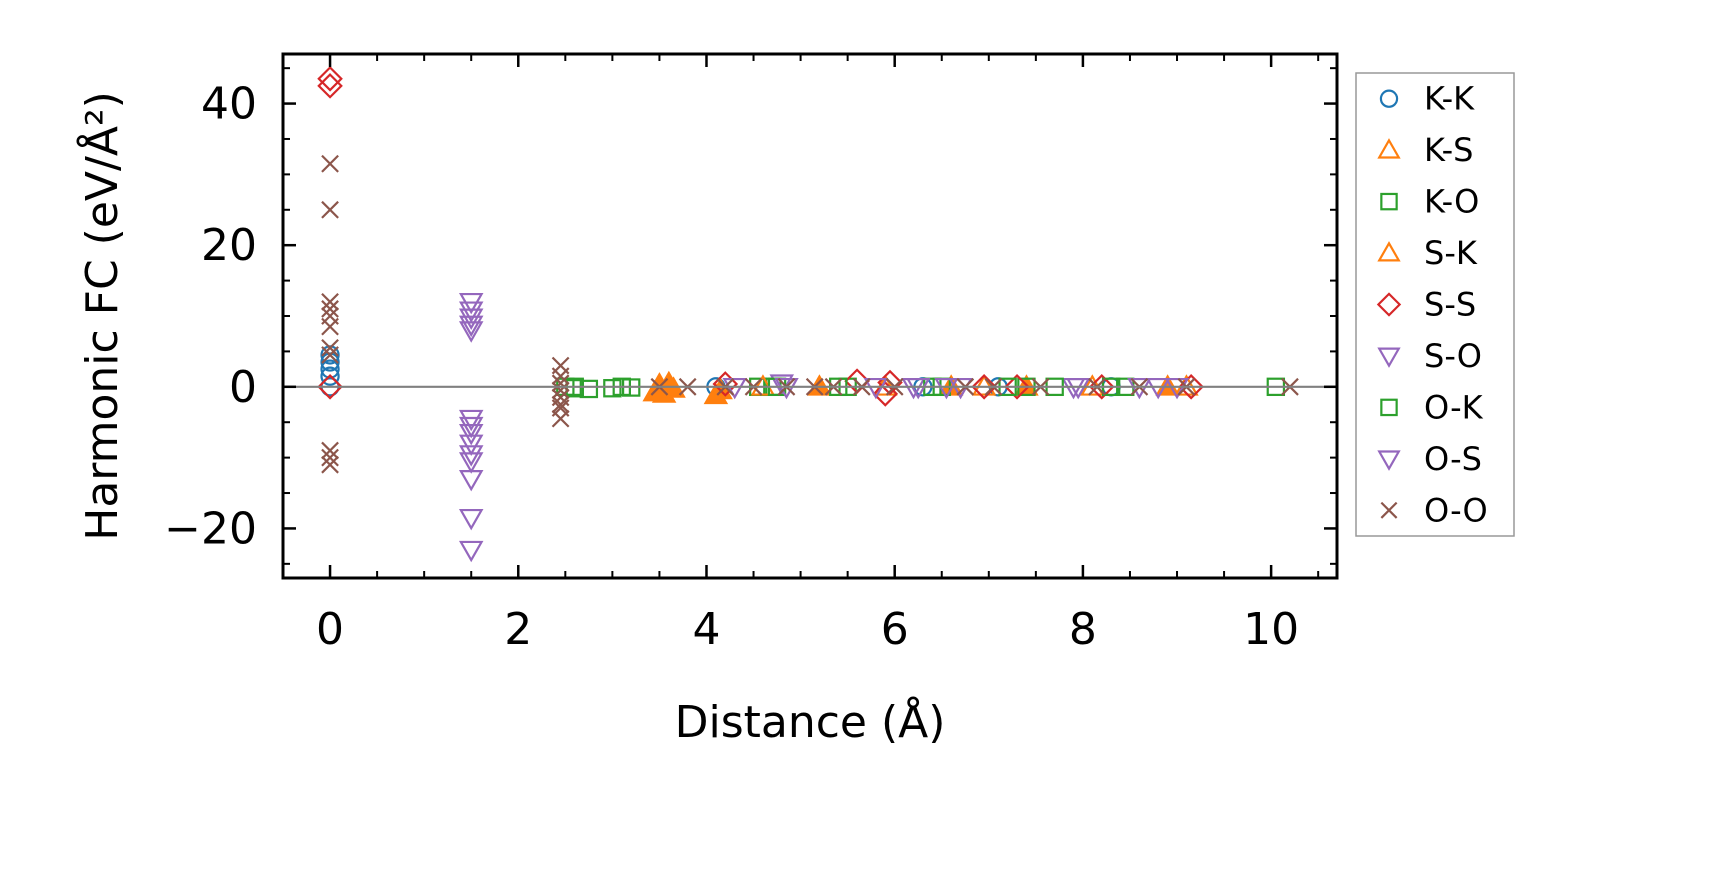  Describe the element at coordinates (1389, 304) in the screenshot. I see `legend-marker-S-S` at that location.